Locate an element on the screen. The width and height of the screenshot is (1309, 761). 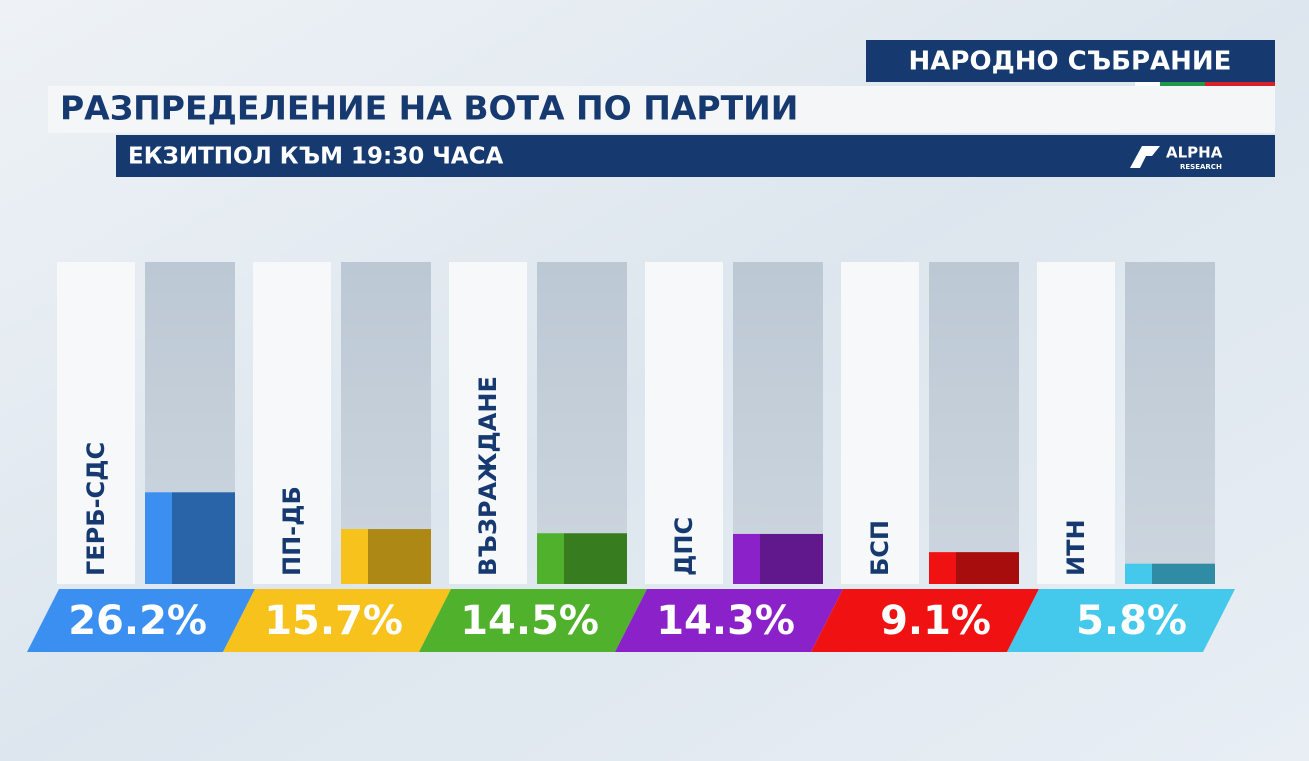
category-label: ДПС is located at coordinates (684, 546).